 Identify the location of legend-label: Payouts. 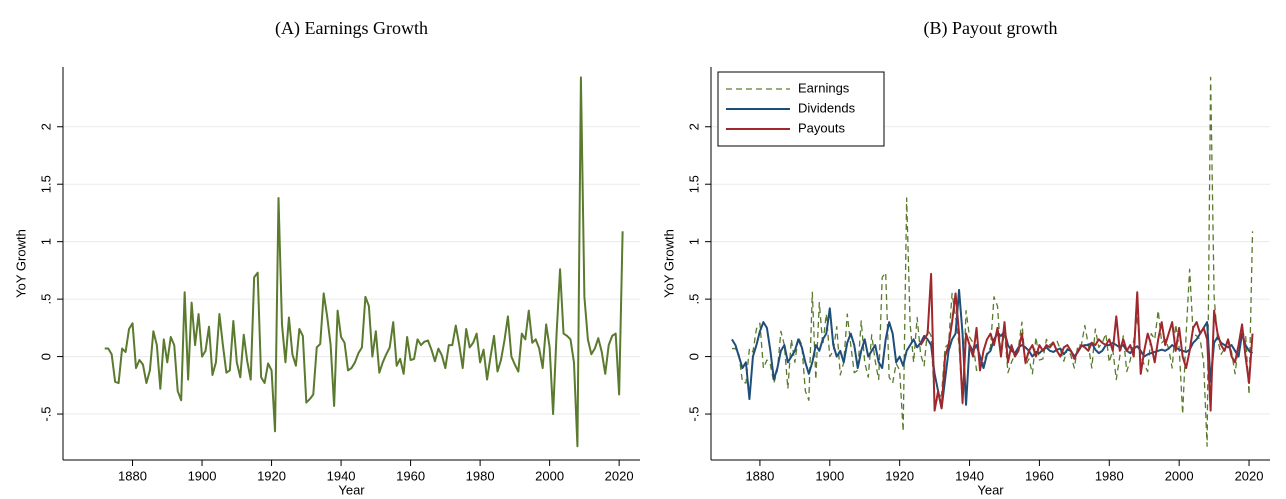
(821, 127).